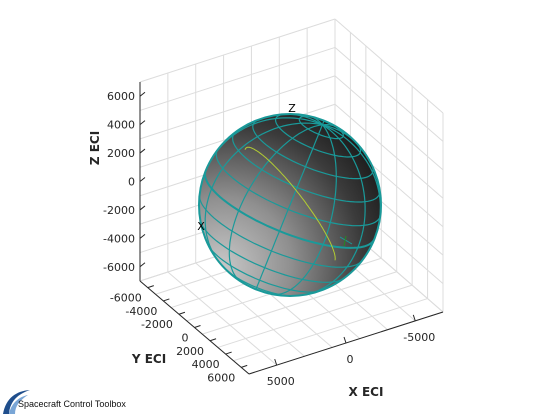 The height and width of the screenshot is (420, 560). I want to click on globe-grid, so click(290, 205).